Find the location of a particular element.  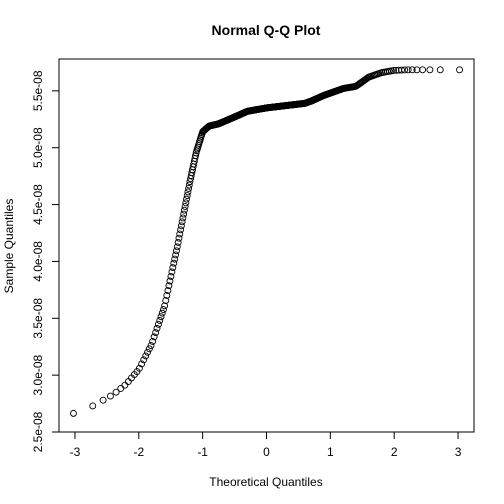

y-tick-label: 4.0e-08 is located at coordinates (38, 261).